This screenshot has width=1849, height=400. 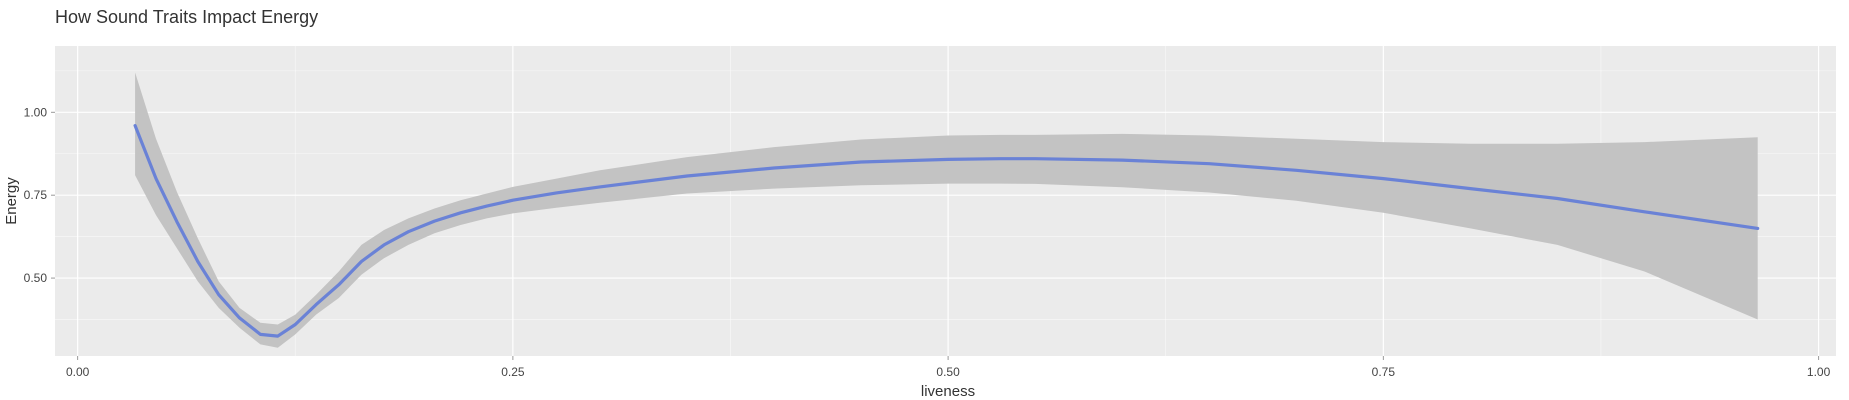 I want to click on chart-title: How Sound Traits Impact Energy, so click(x=186, y=17).